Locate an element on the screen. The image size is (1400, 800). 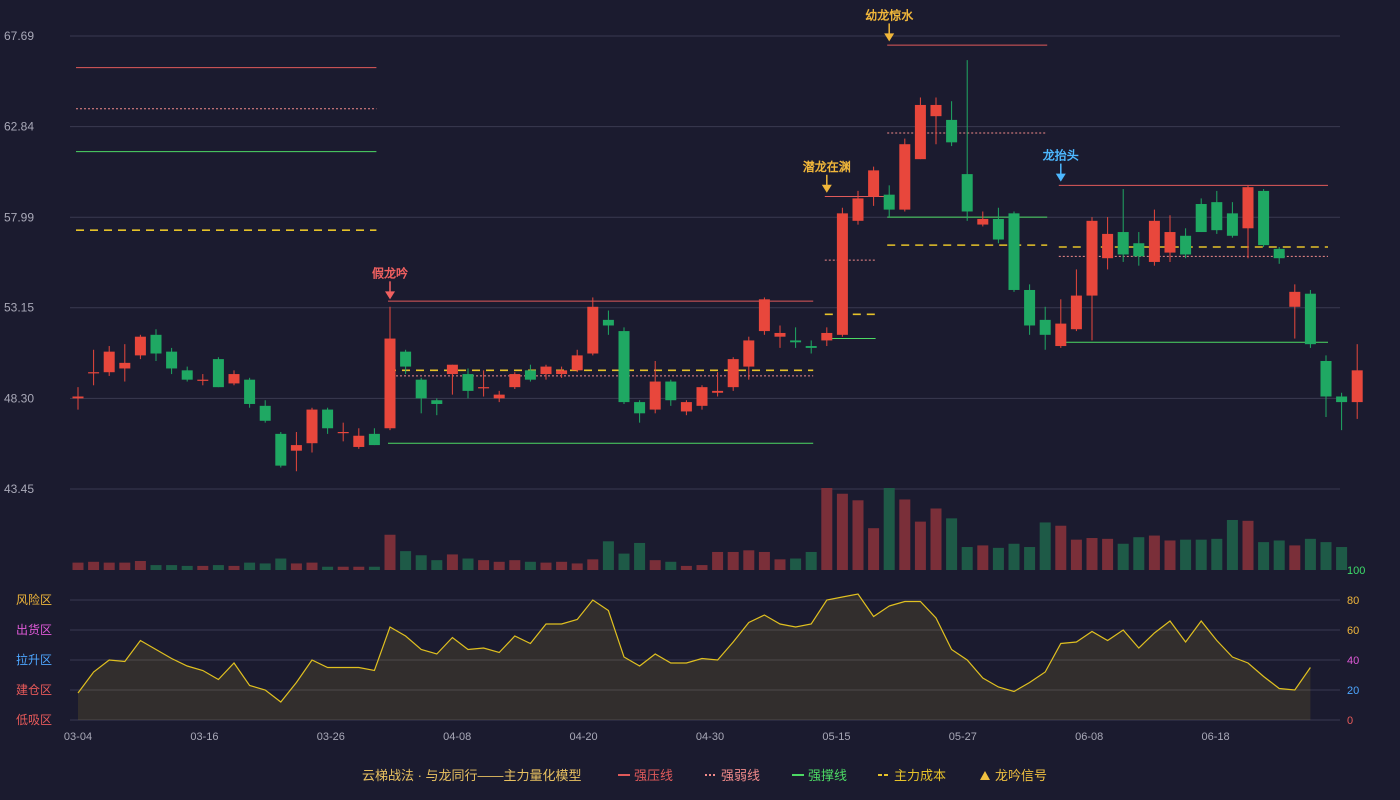
signal-label: 潜龙在渊 is located at coordinates (827, 166).